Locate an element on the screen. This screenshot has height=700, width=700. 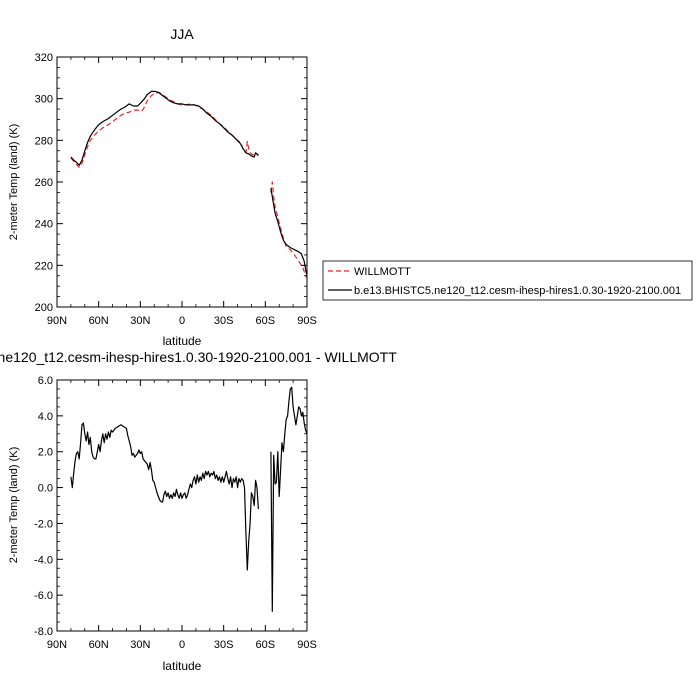
bottom-y-tick-label: 0.0 is located at coordinates (45, 489).